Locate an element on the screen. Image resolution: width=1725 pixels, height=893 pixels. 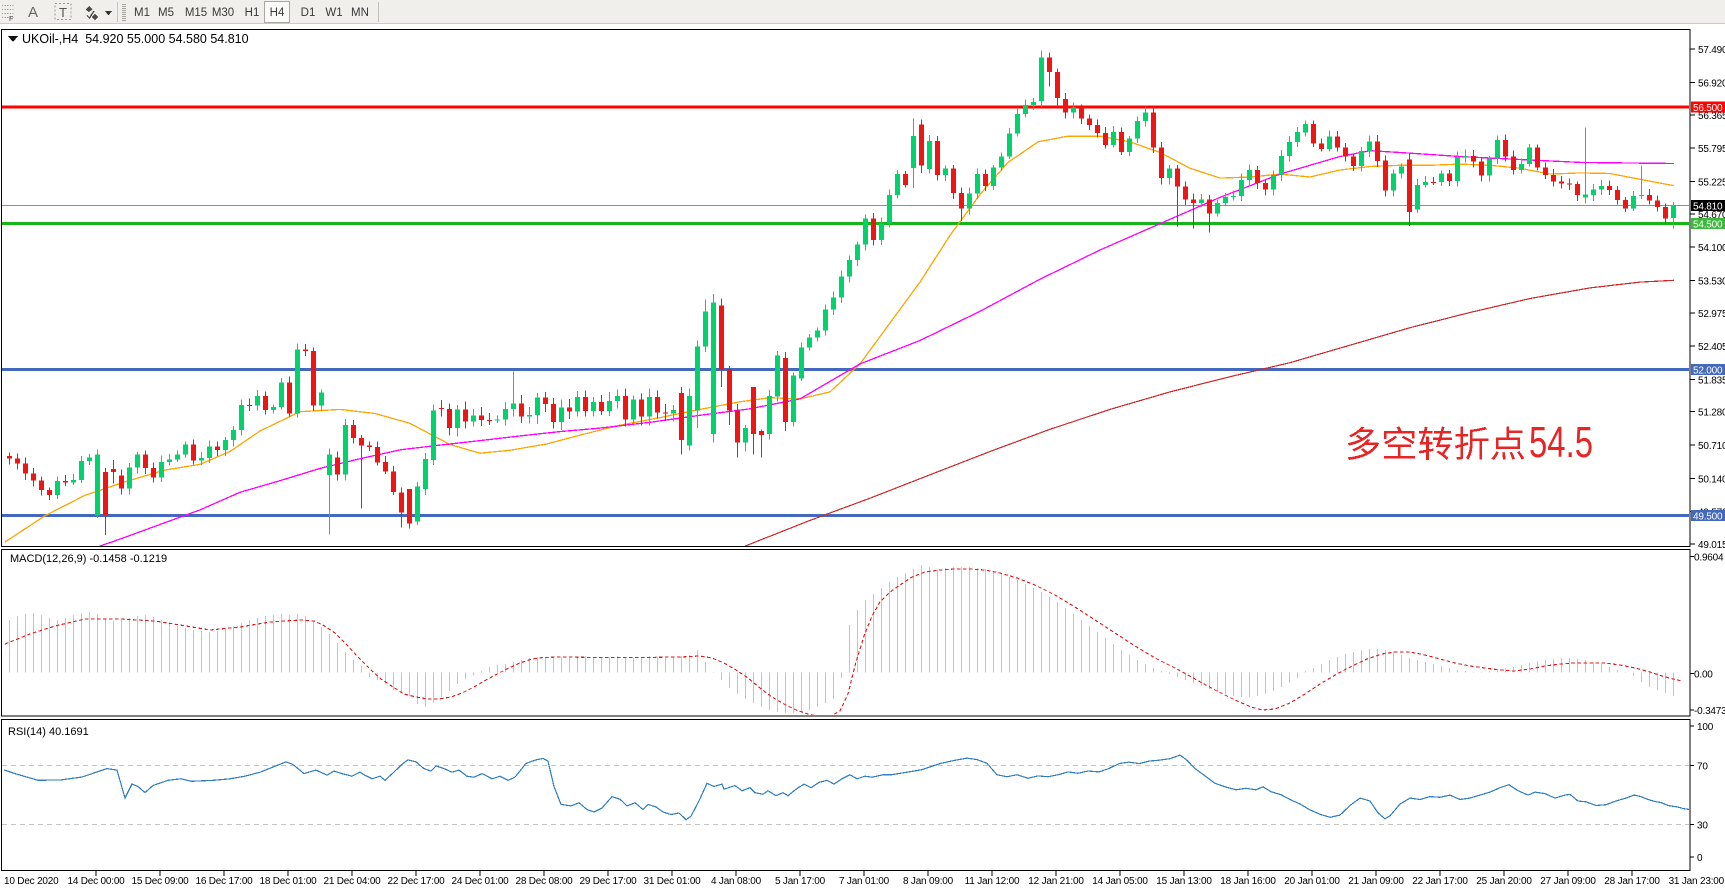
svg-text: D1 is located at coordinates (308, 13).